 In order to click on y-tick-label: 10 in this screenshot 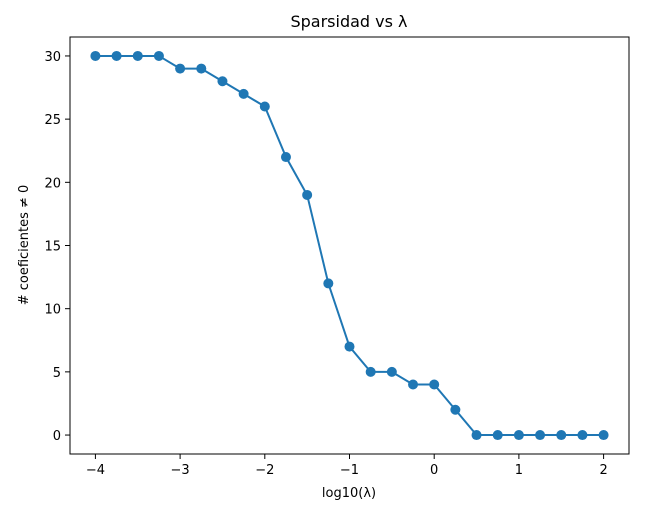, I will do `click(52, 310)`.